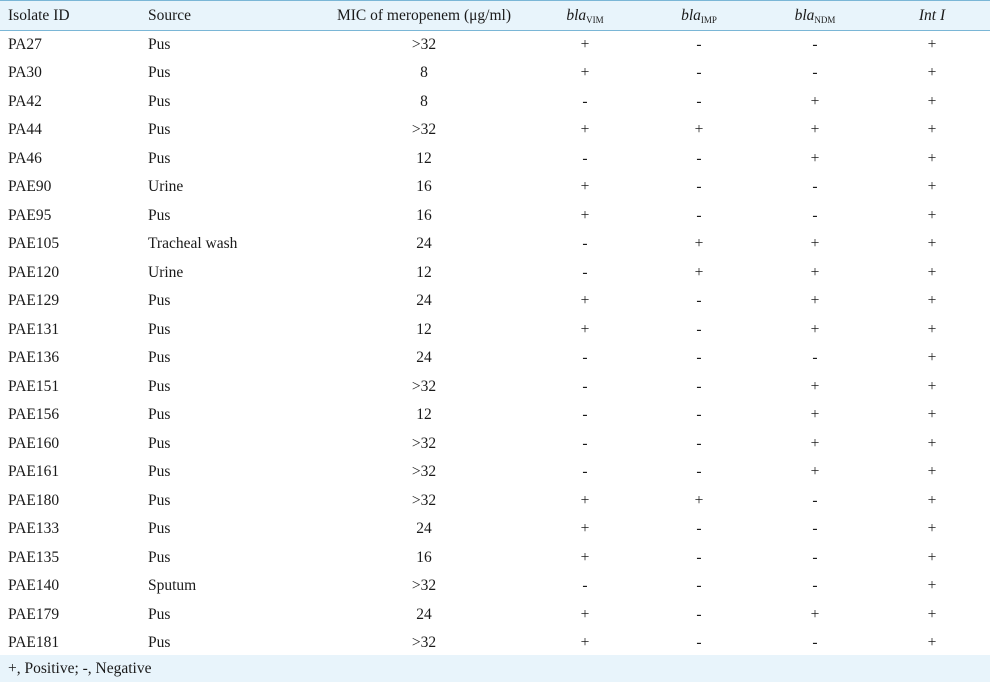  I want to click on table-row: PAE179 Pus 24 + - + +, so click(495, 615).